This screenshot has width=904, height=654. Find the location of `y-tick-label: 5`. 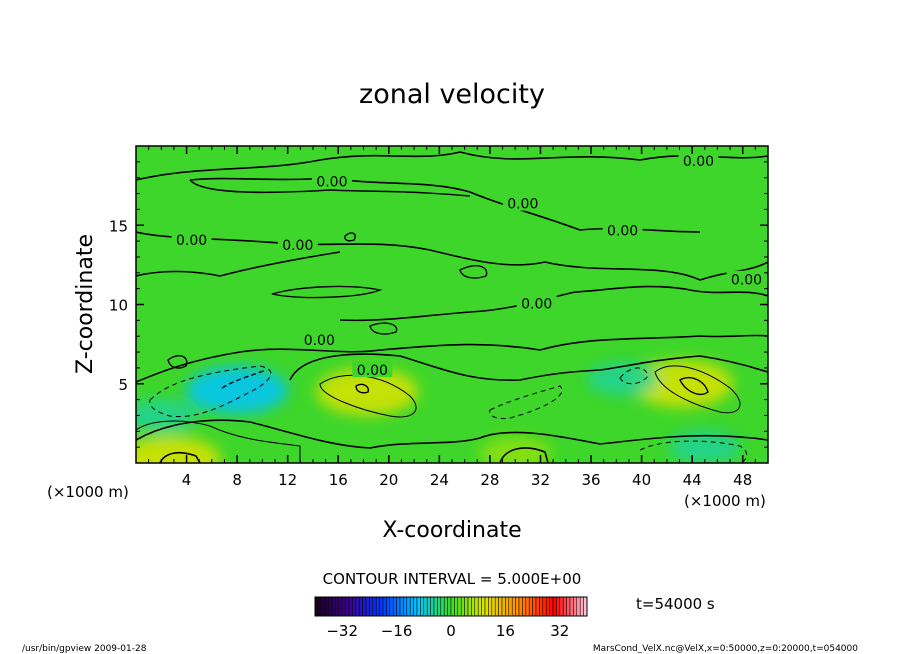

y-tick-label: 5 is located at coordinates (123, 385).